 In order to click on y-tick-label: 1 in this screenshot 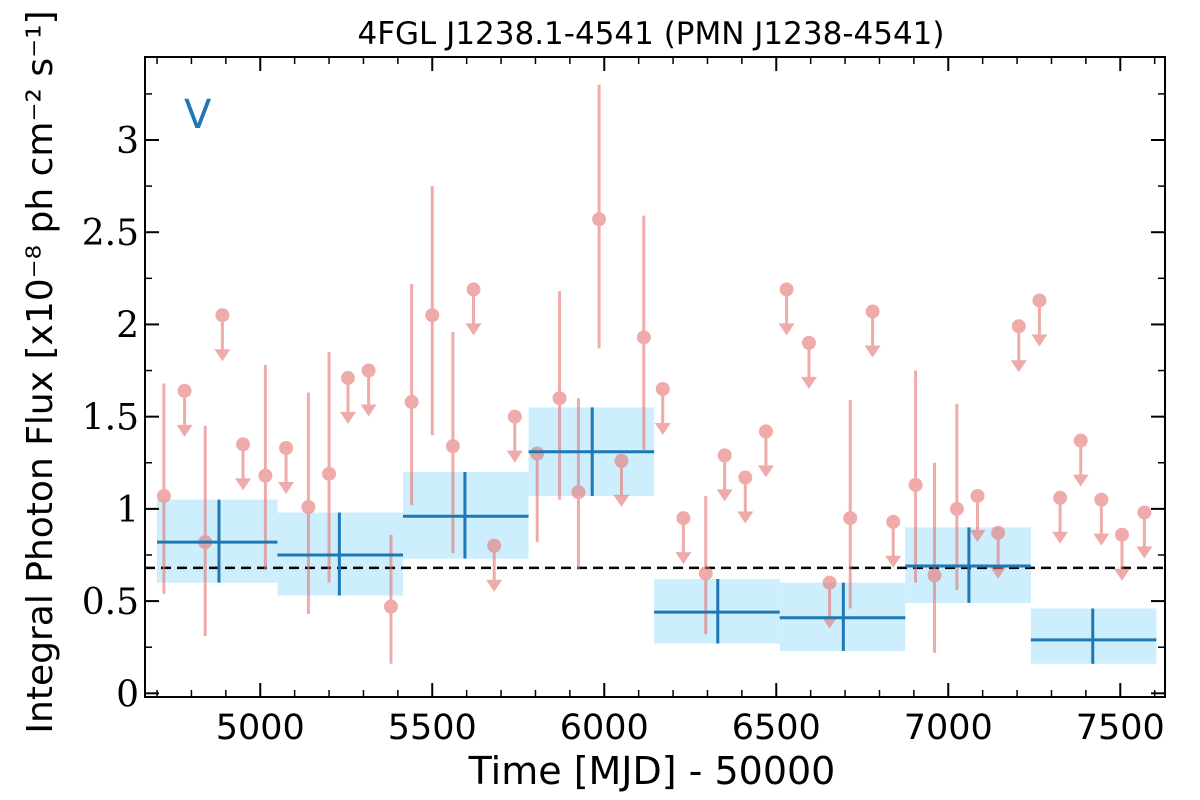, I will do `click(127, 510)`.